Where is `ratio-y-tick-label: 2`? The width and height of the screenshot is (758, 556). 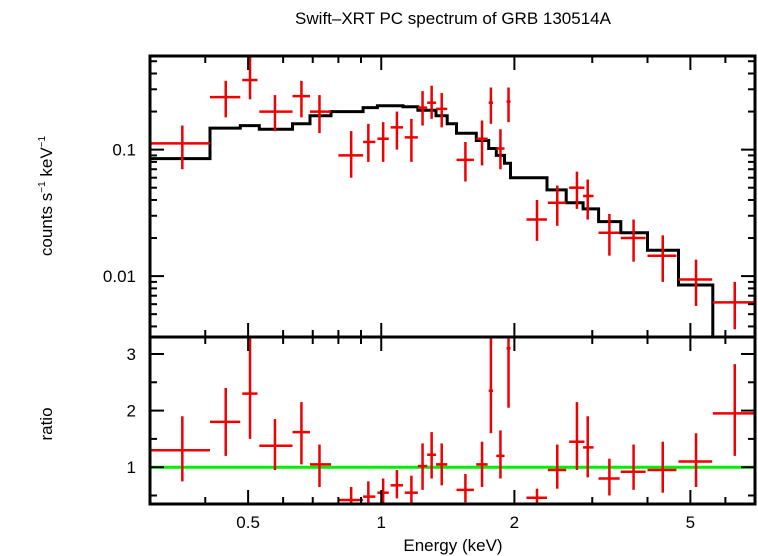
ratio-y-tick-label: 2 is located at coordinates (131, 411).